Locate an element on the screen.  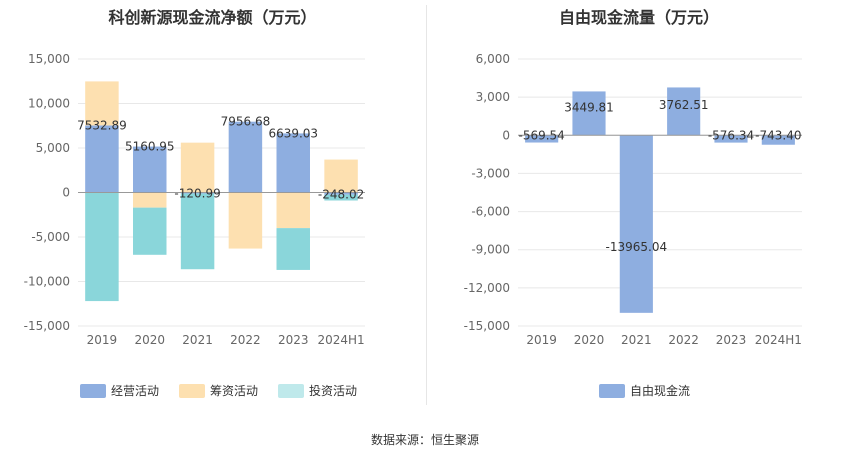
left-chart-title: 科创新源现金流净额（万元） is located at coordinates (212, 17).